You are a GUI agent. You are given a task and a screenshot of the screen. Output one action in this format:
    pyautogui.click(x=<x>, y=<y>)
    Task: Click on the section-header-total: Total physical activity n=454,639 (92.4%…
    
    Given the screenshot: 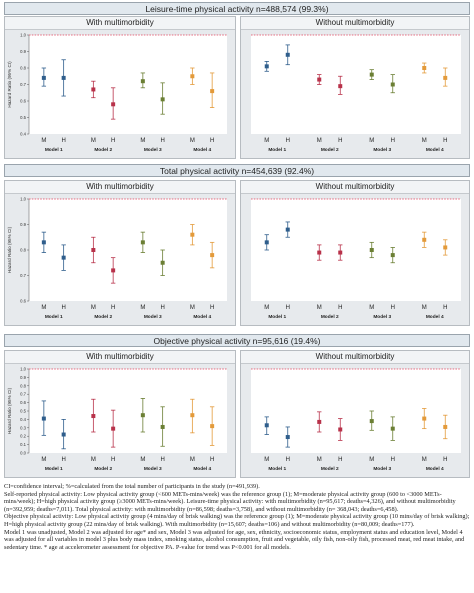 What is the action you would take?
    pyautogui.click(x=237, y=170)
    